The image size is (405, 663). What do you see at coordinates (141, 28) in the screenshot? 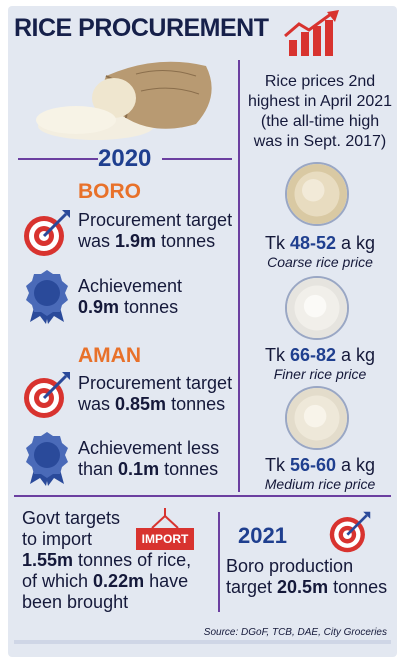
I see `page-title: RICE PROCUREMENT` at bounding box center [141, 28].